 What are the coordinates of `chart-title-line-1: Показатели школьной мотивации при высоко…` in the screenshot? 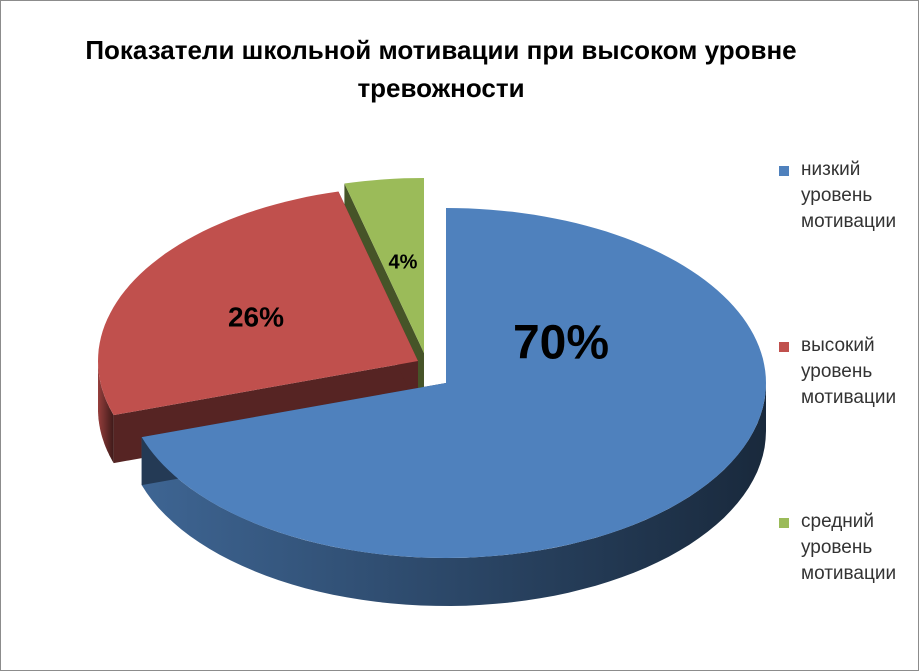 It's located at (441, 50).